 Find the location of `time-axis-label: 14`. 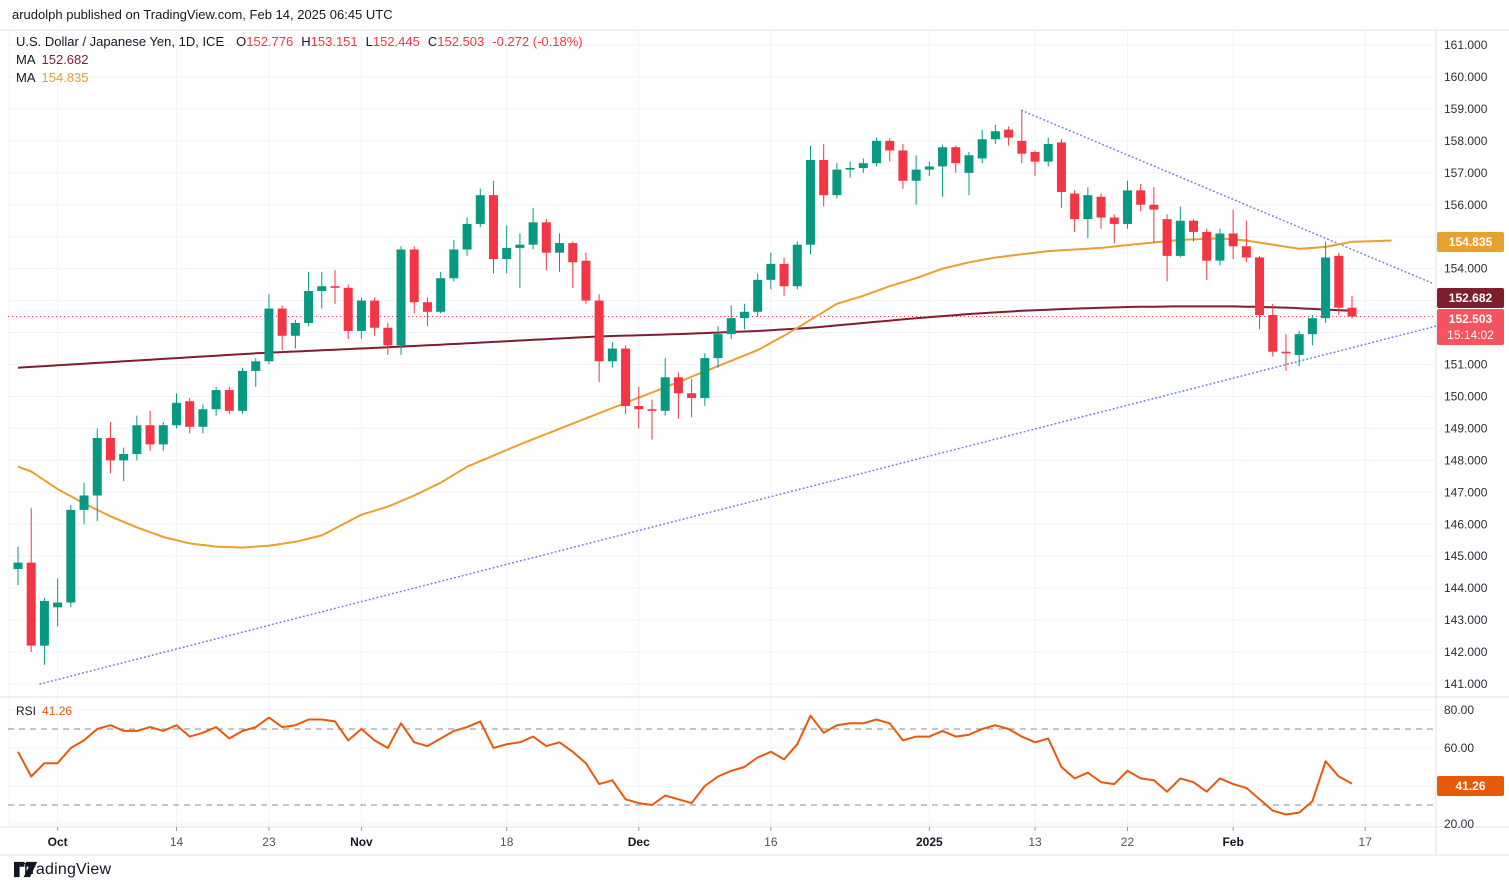

time-axis-label: 14 is located at coordinates (177, 842).